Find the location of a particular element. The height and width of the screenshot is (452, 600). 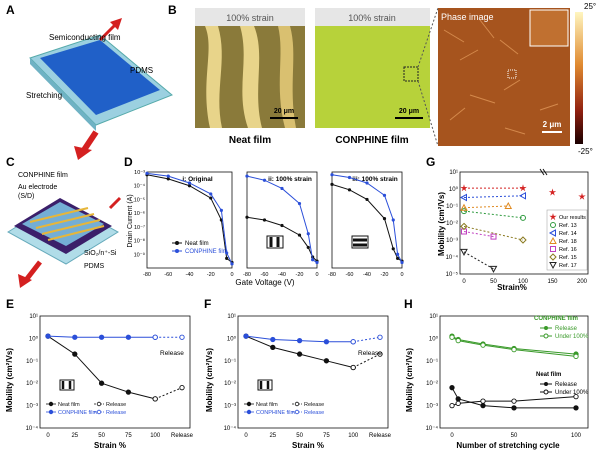

colorbar-max-label: 25° is located at coordinates (590, 6).